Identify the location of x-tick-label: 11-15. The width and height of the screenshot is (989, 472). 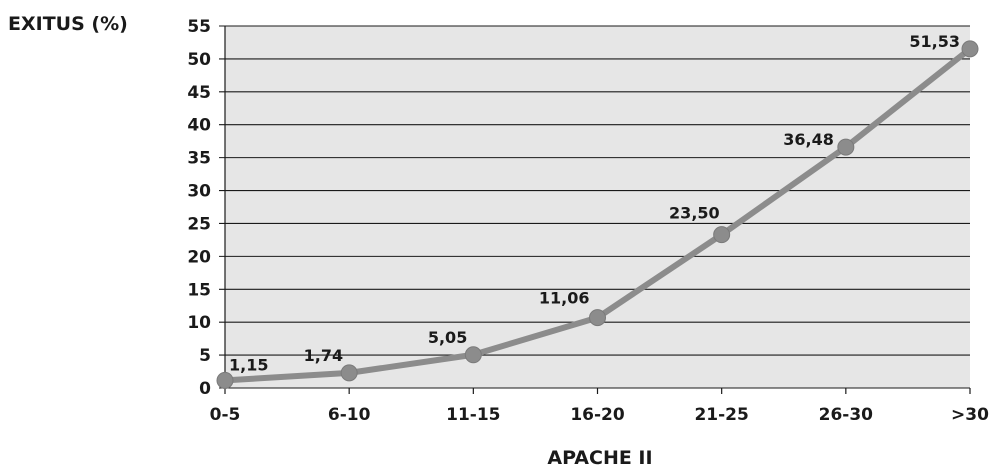
(473, 415).